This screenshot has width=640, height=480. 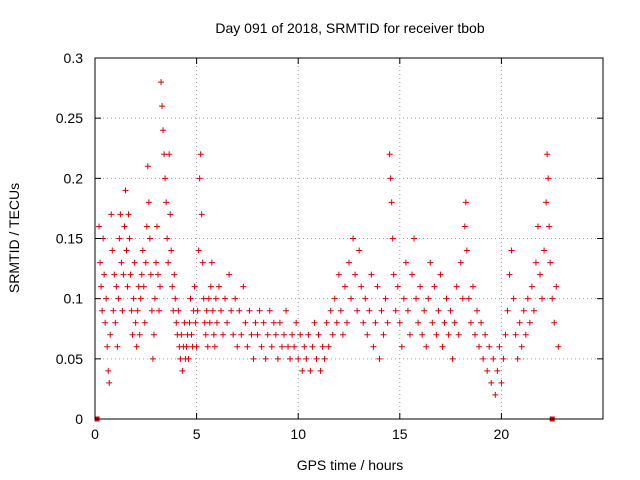 What do you see at coordinates (69, 118) in the screenshot?
I see `y-tick-label: 0.25` at bounding box center [69, 118].